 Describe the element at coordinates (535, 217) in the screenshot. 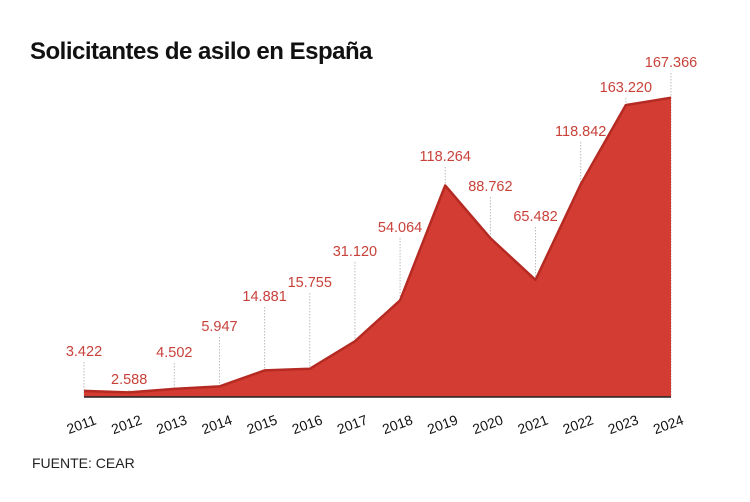

I see `data-label: 65.482` at that location.